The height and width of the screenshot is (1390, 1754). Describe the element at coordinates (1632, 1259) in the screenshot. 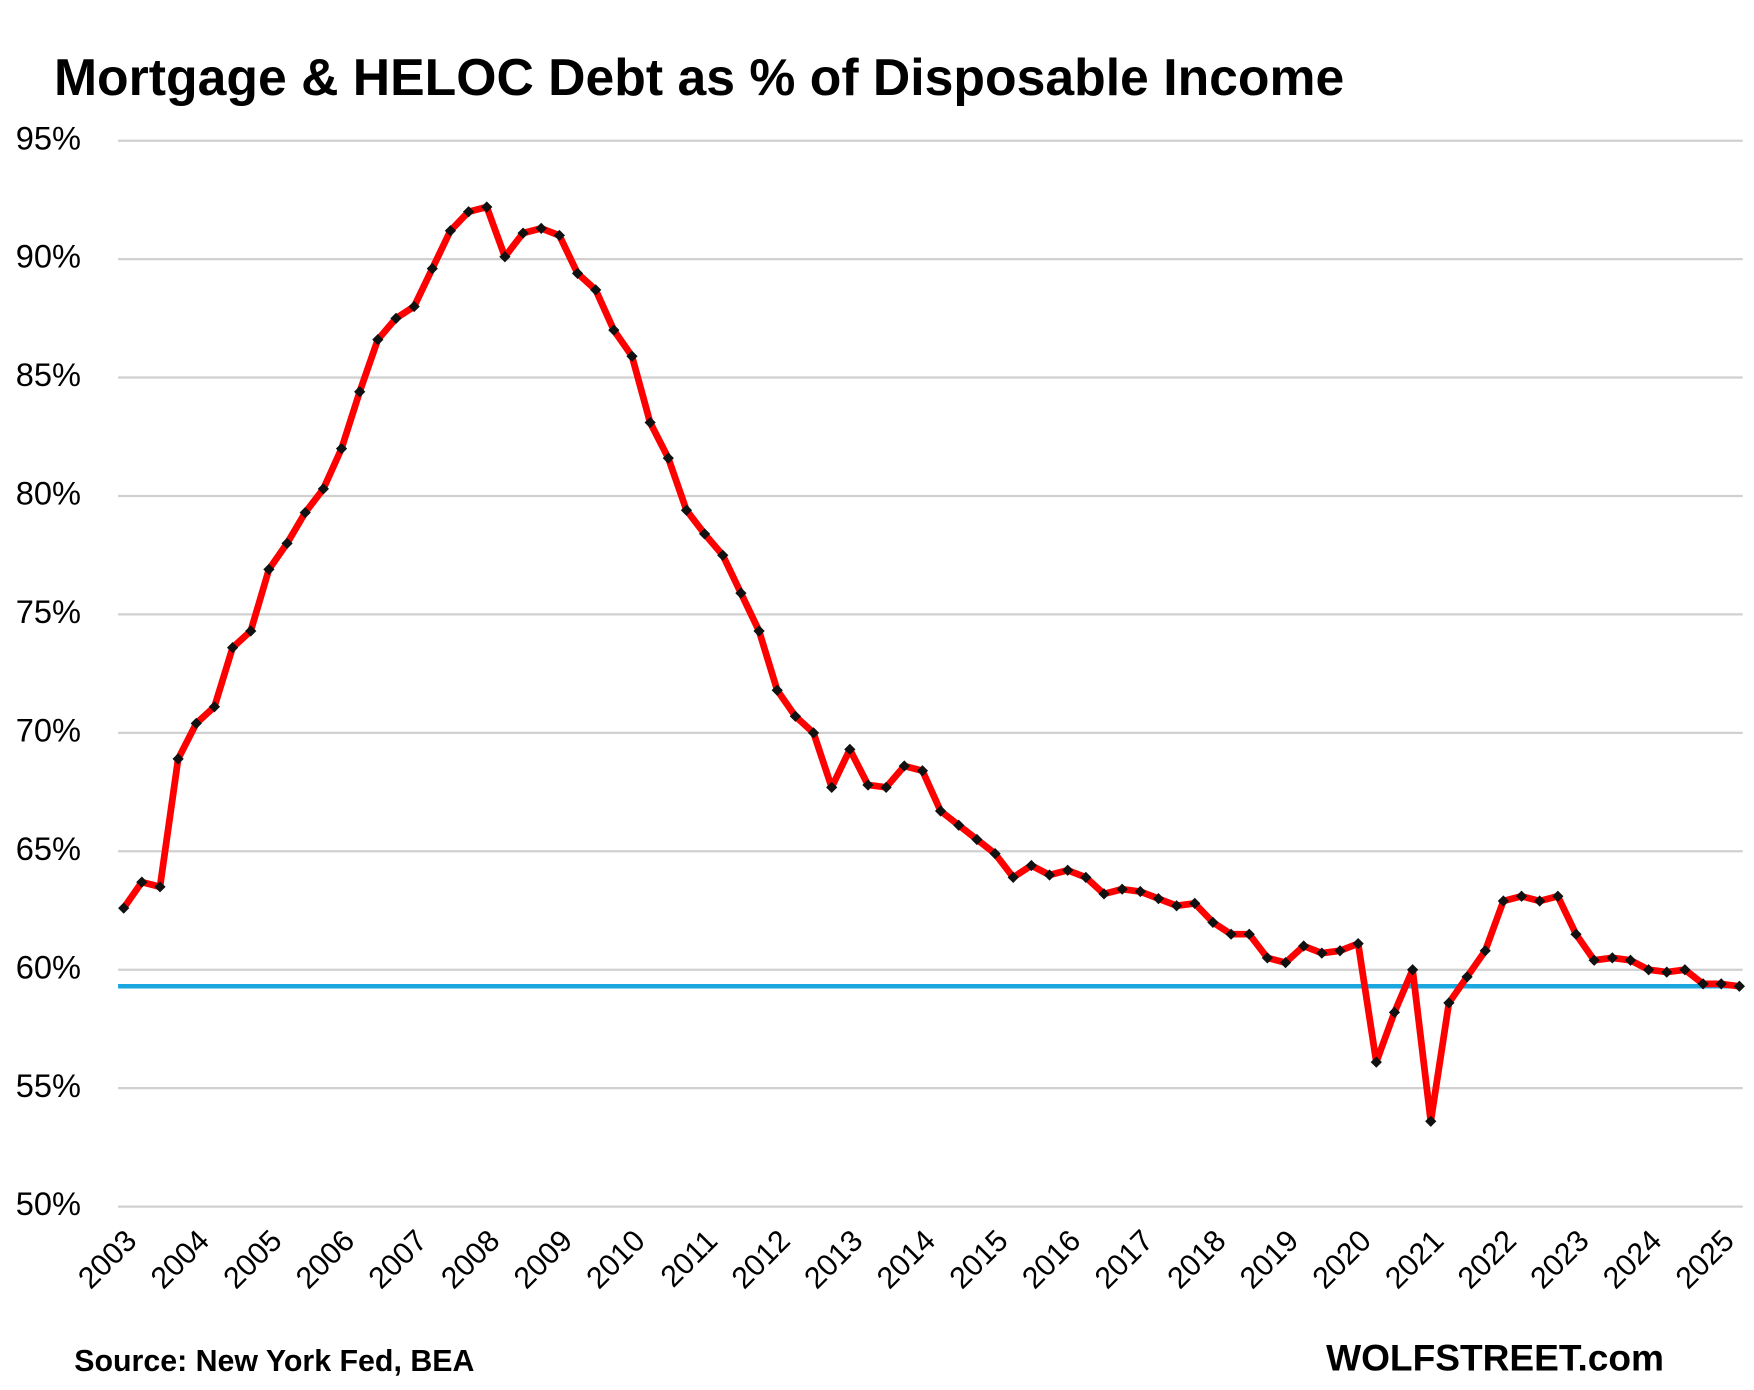

I see `x-tick-label: 2024` at that location.